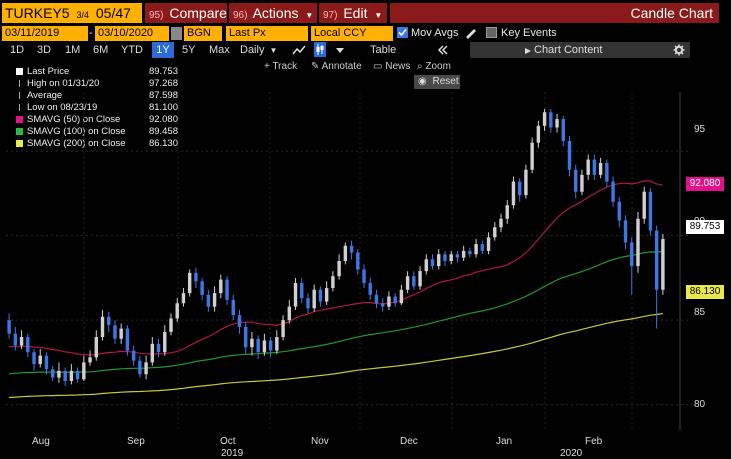 The height and width of the screenshot is (459, 731). I want to click on edit-label: Edit, so click(355, 13).